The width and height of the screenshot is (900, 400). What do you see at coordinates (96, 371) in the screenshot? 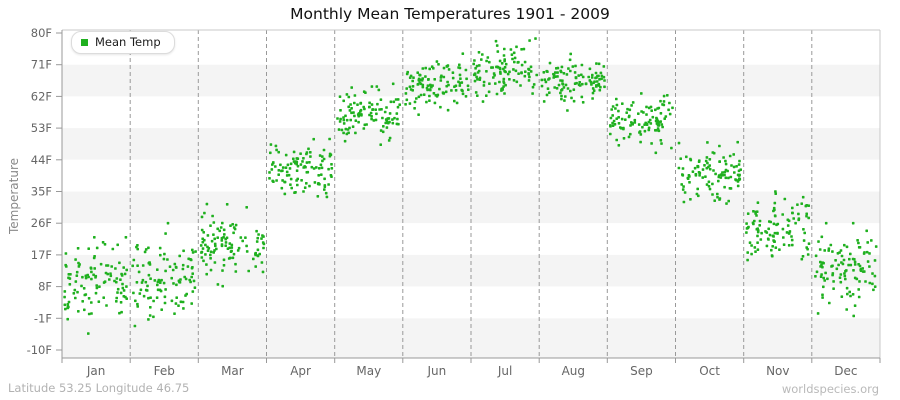
I see `svg-text: Jan` at bounding box center [96, 371].